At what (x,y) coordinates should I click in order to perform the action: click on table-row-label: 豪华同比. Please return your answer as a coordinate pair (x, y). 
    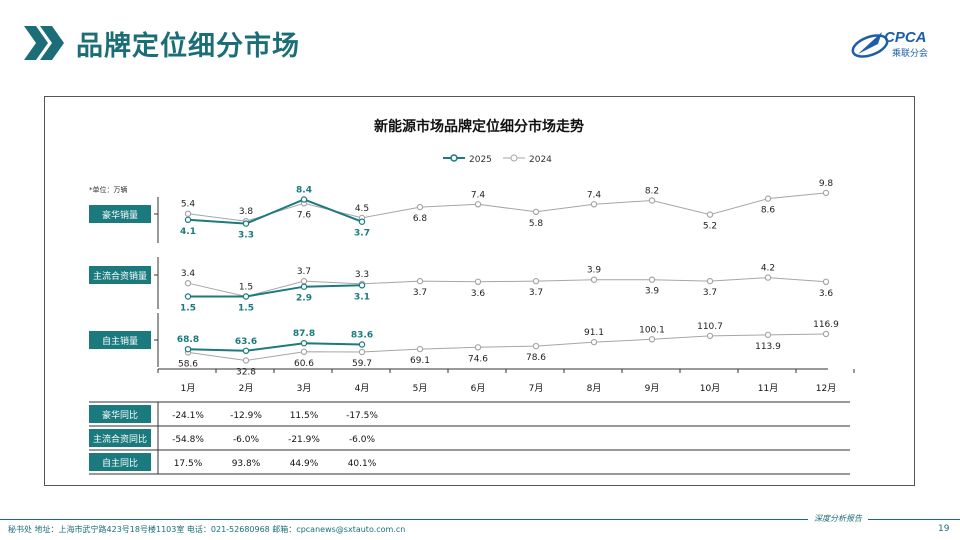
    Looking at the image, I should click on (120, 415).